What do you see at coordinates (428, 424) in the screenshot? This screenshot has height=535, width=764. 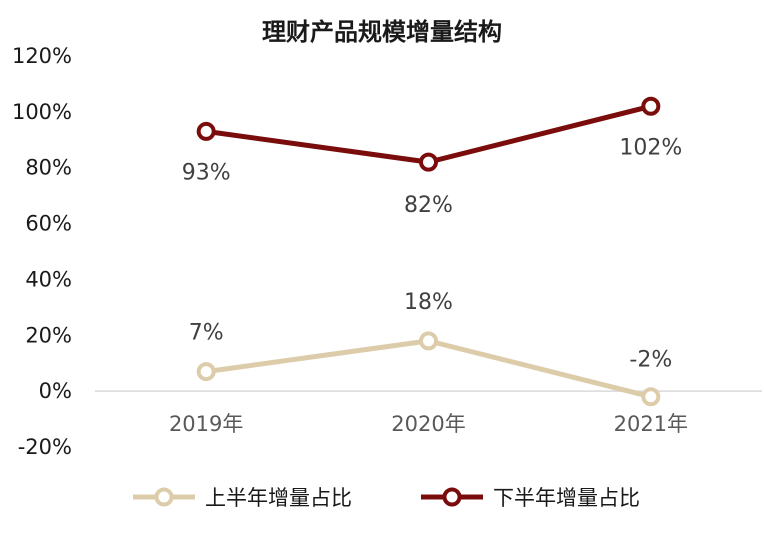 I see `x-tick-label: 2020年` at bounding box center [428, 424].